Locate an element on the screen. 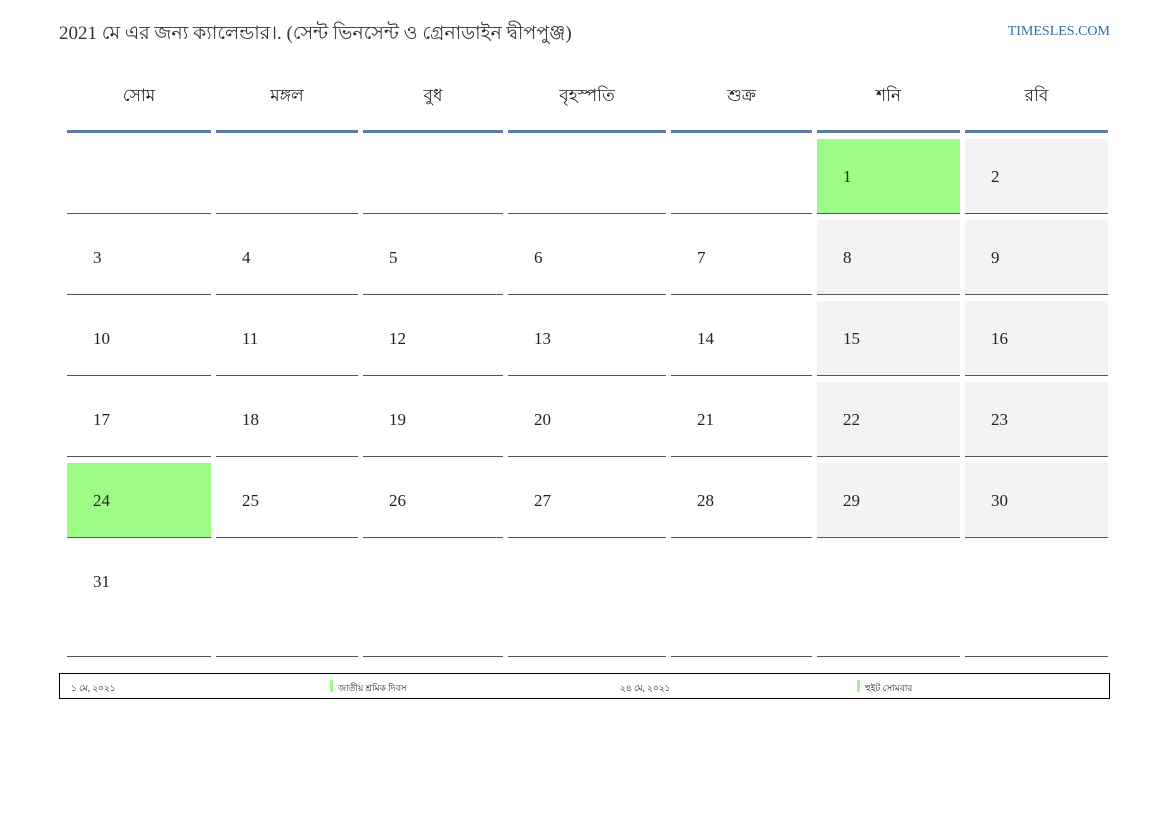 This screenshot has width=1169, height=827. day-number: 10 is located at coordinates (101, 338).